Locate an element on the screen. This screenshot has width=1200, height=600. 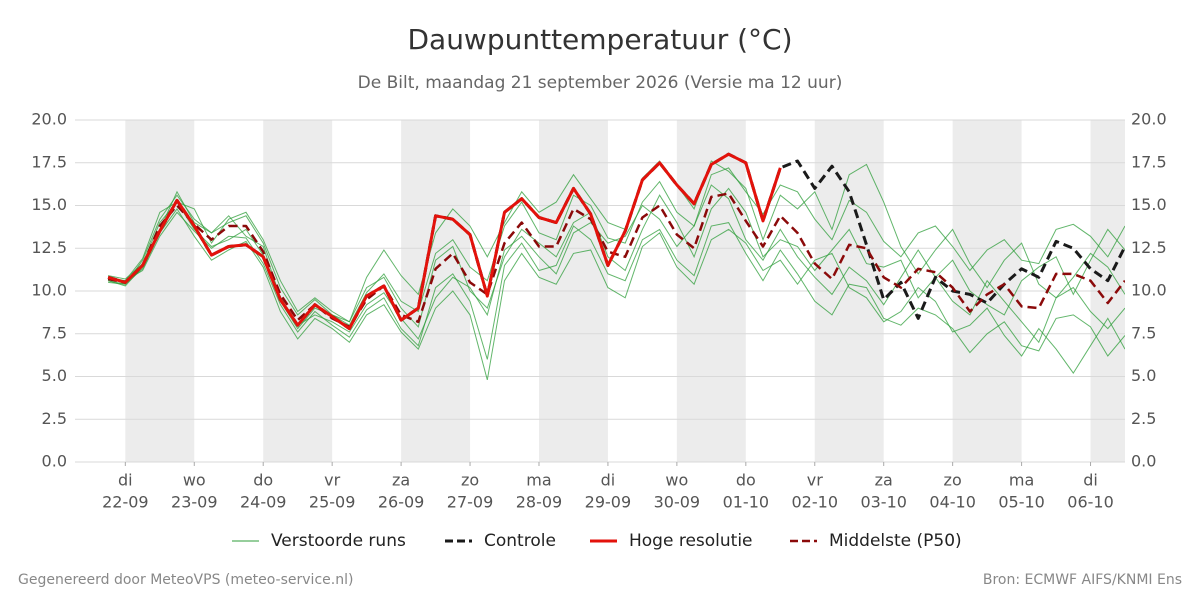
x-tick-date: 05-10 is located at coordinates (1021, 502).